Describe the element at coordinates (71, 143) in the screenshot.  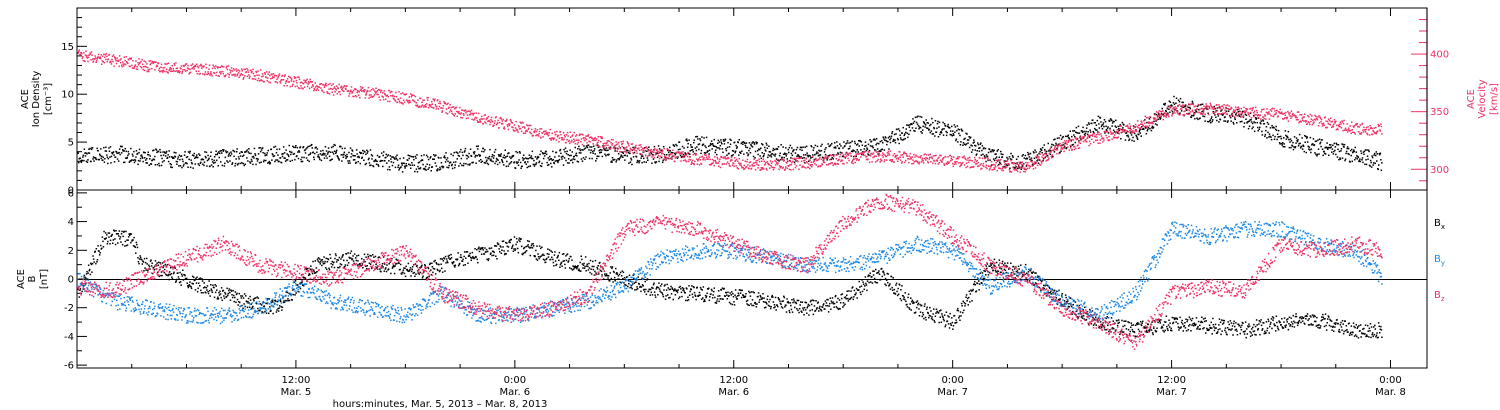
I see `left-tick-label: 5` at that location.